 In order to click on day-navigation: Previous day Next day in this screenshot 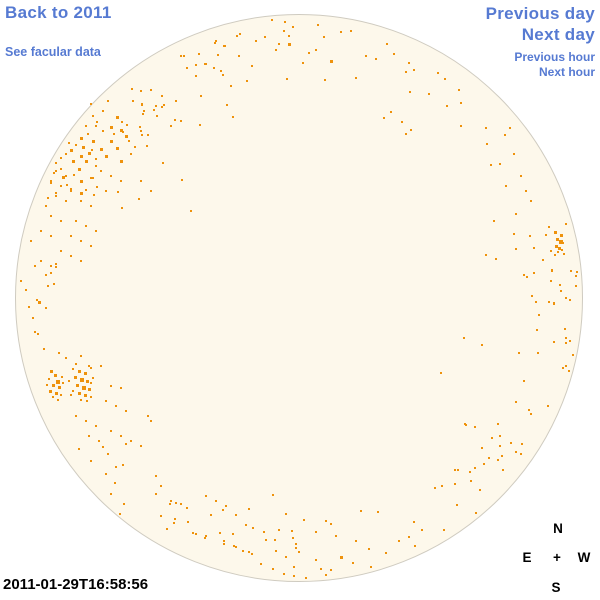, I will do `click(540, 24)`.